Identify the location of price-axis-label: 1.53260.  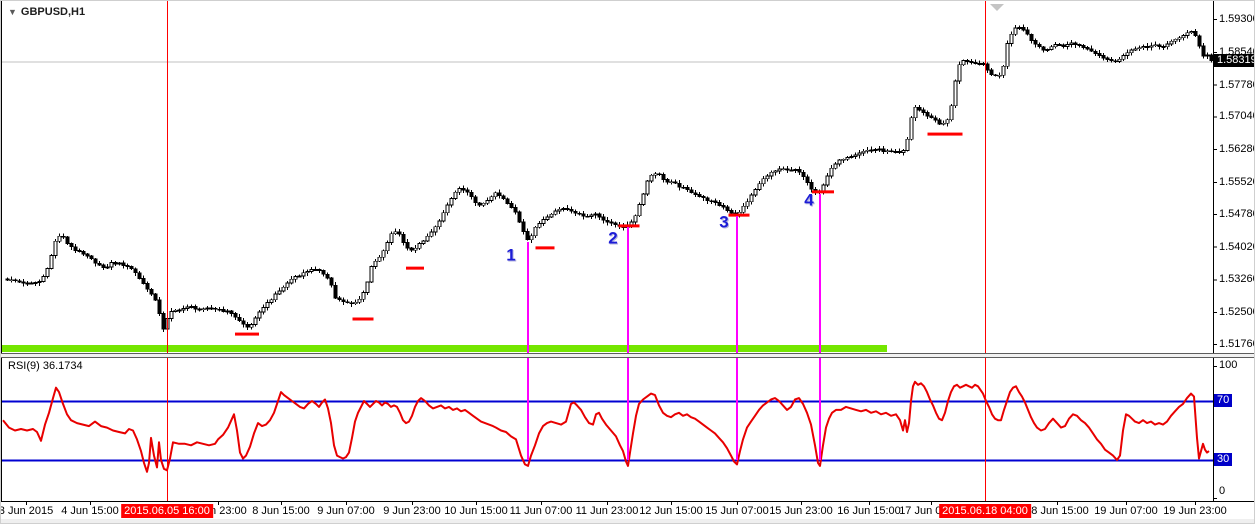
(1237, 279).